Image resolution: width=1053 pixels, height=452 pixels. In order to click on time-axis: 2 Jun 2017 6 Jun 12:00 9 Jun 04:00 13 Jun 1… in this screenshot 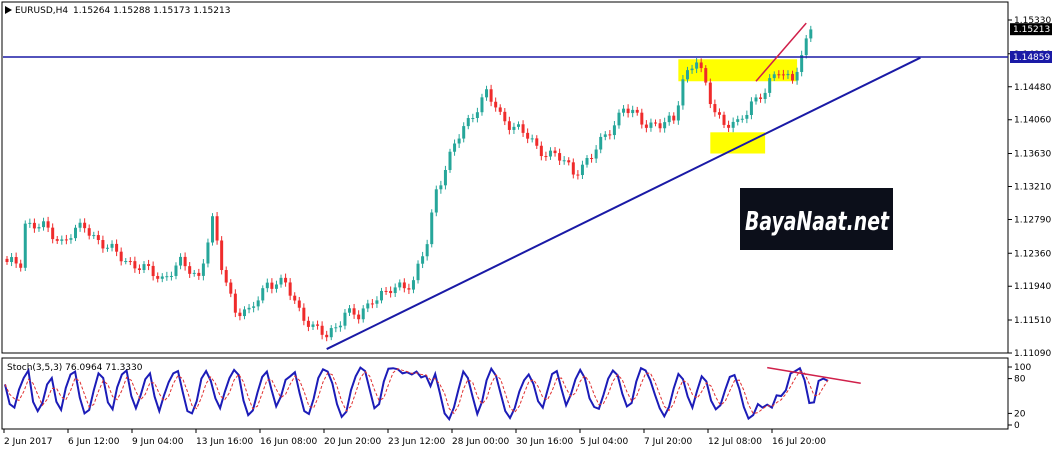, I will do `click(414, 438)`.